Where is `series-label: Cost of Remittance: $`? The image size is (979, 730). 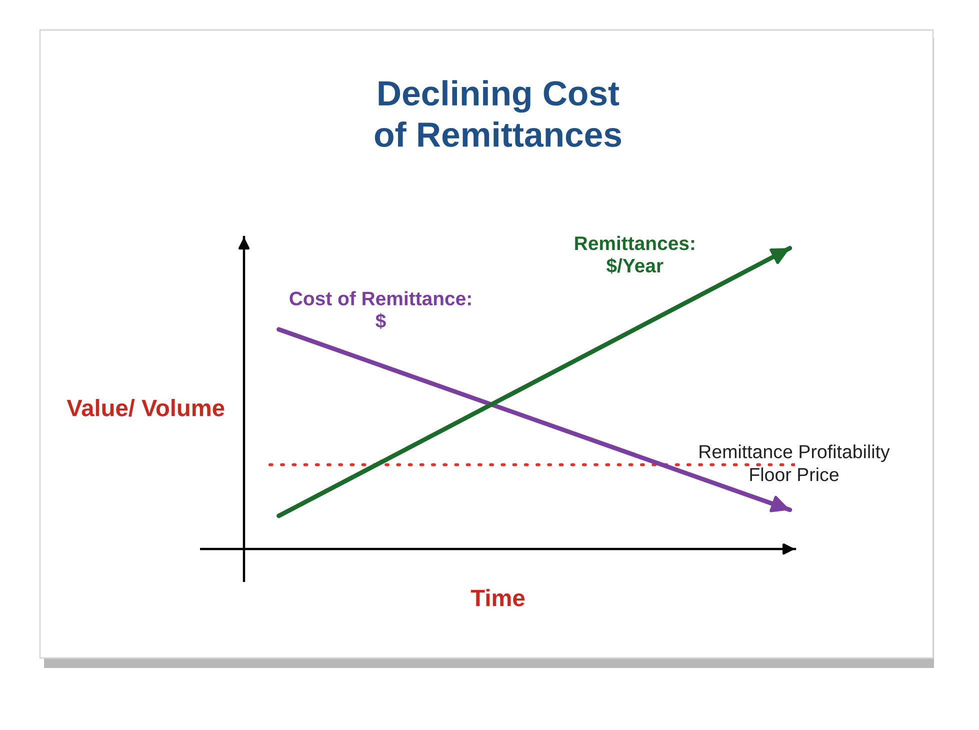
series-label: Cost of Remittance: $ is located at coordinates (380, 310).